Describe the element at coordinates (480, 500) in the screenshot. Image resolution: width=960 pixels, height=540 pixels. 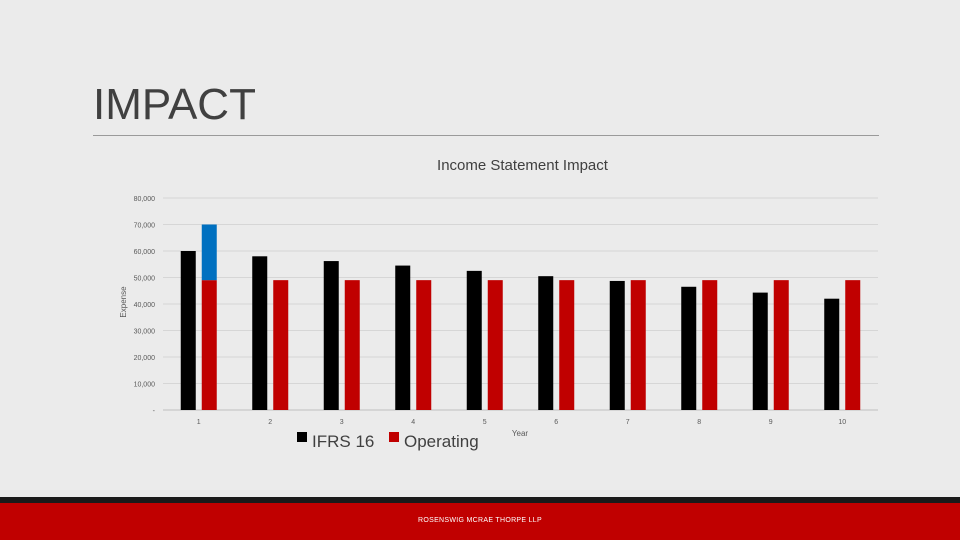
I see `footer-dark-band` at that location.